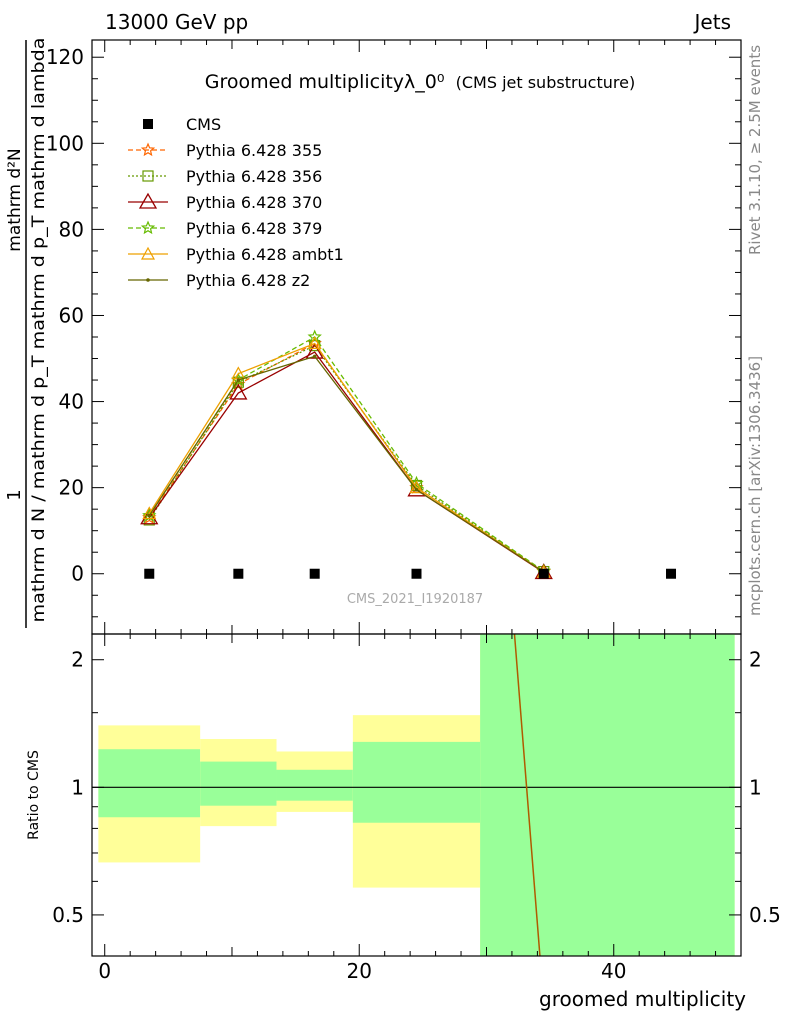 The width and height of the screenshot is (786, 1024). What do you see at coordinates (254, 150) in the screenshot?
I see `legend-label-1: Pythia 6.428 355` at bounding box center [254, 150].